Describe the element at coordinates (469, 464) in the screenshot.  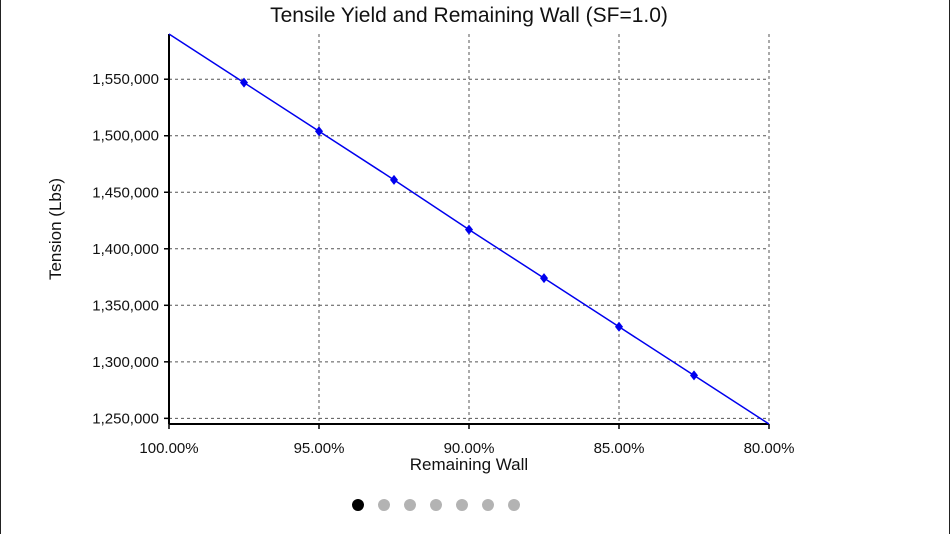
I see `x-axis-title: Remaining Wall` at that location.